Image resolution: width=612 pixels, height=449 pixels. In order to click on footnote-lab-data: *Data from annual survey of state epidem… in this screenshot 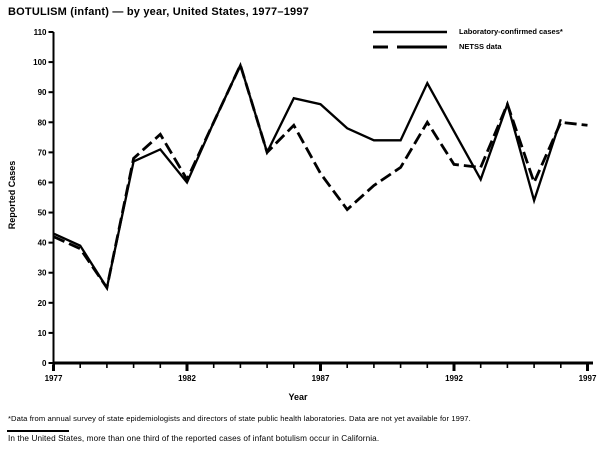, I will do `click(239, 418)`.